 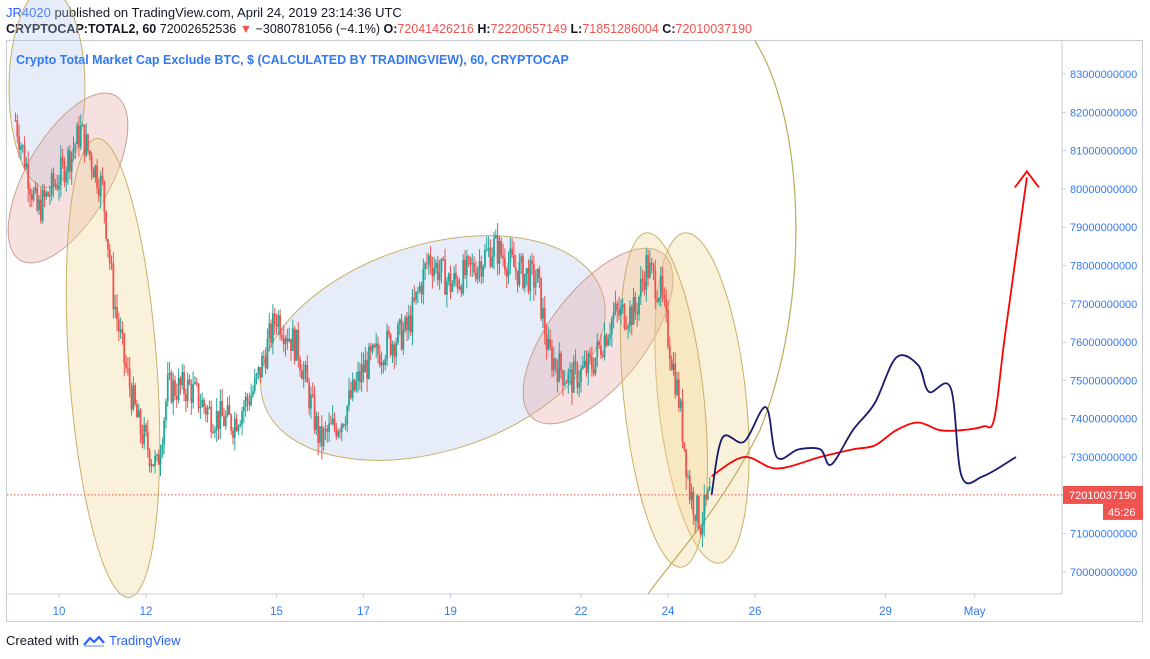 What do you see at coordinates (146, 612) in the screenshot?
I see `x-tick-label: 12` at bounding box center [146, 612].